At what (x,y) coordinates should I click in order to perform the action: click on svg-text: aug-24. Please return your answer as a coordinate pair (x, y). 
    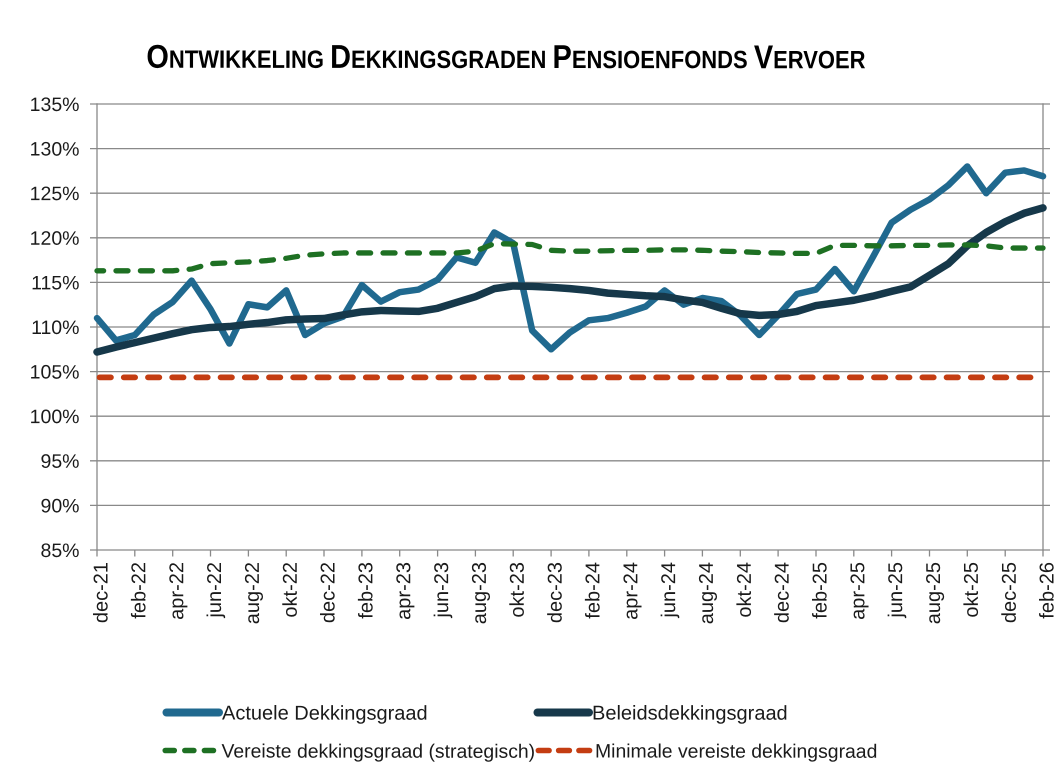
    Looking at the image, I should click on (707, 593).